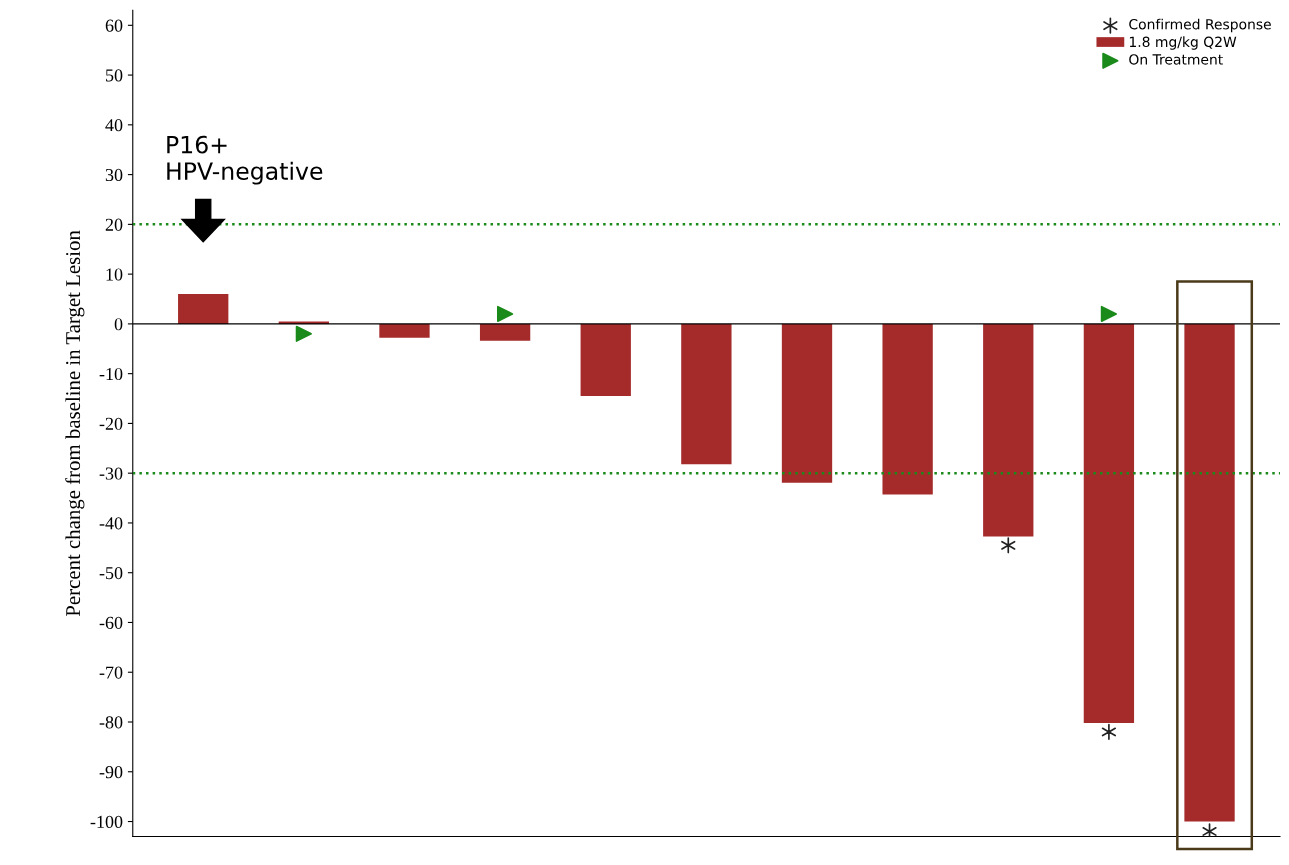 The width and height of the screenshot is (1289, 865). What do you see at coordinates (111, 523) in the screenshot?
I see `y-tick-label: -40` at bounding box center [111, 523].